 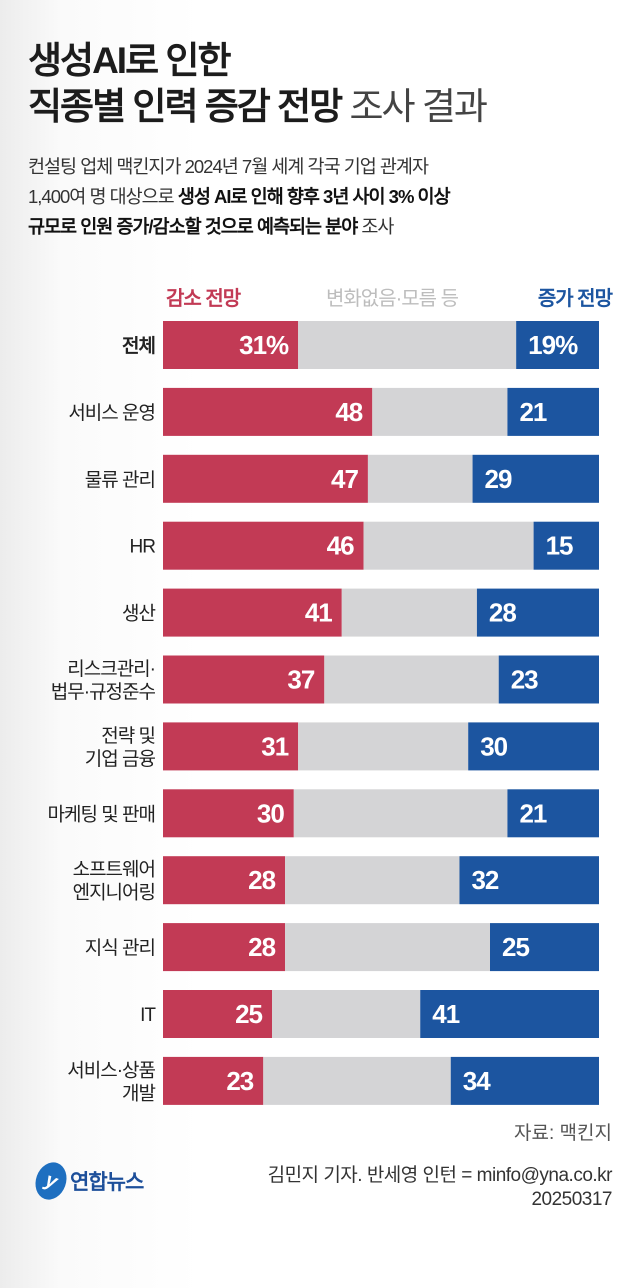 I want to click on category-label: 지식 관리, so click(x=120, y=948).